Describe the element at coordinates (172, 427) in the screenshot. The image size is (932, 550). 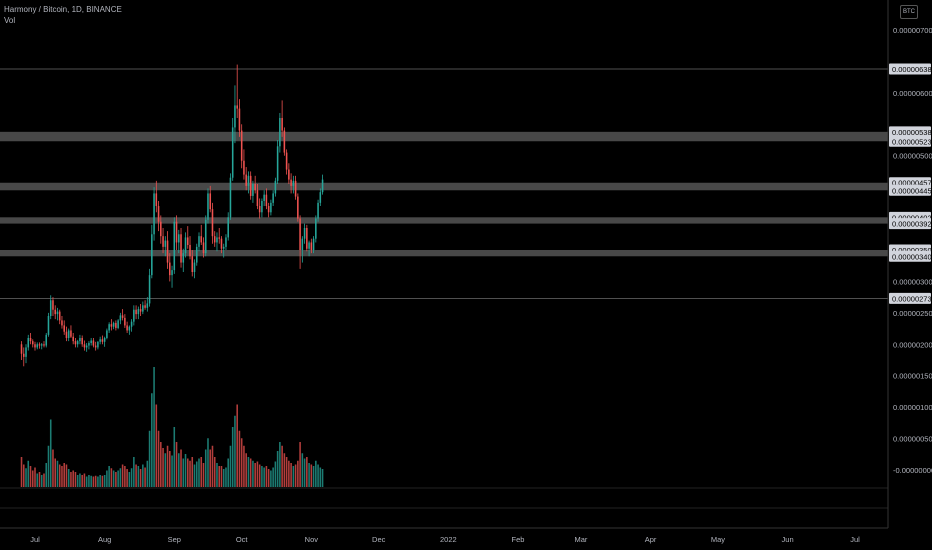
I see `volume-bars` at that location.